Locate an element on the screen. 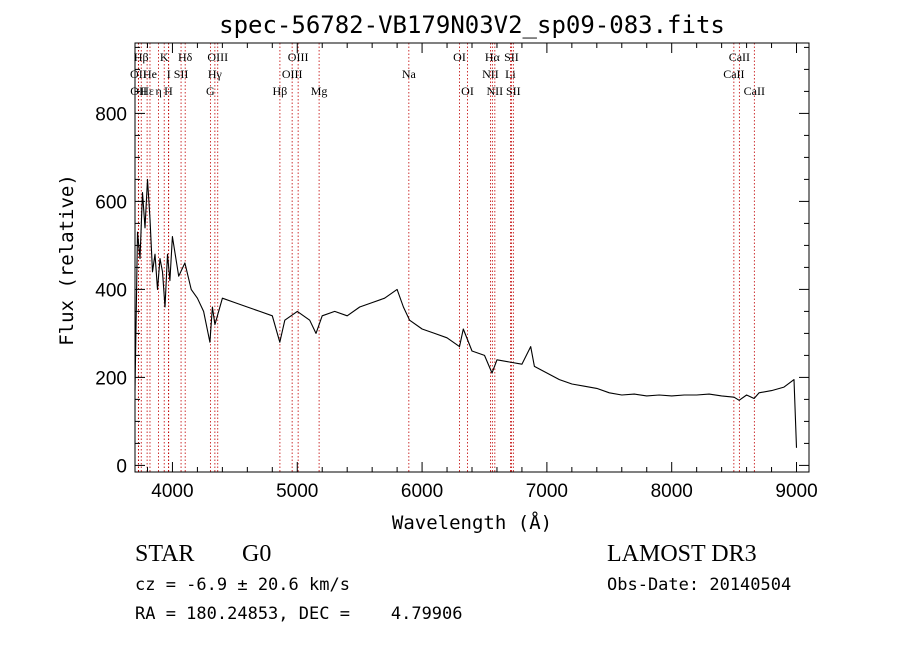 This screenshot has width=900, height=649. y-axis-label: Flux (relative) is located at coordinates (67, 260).